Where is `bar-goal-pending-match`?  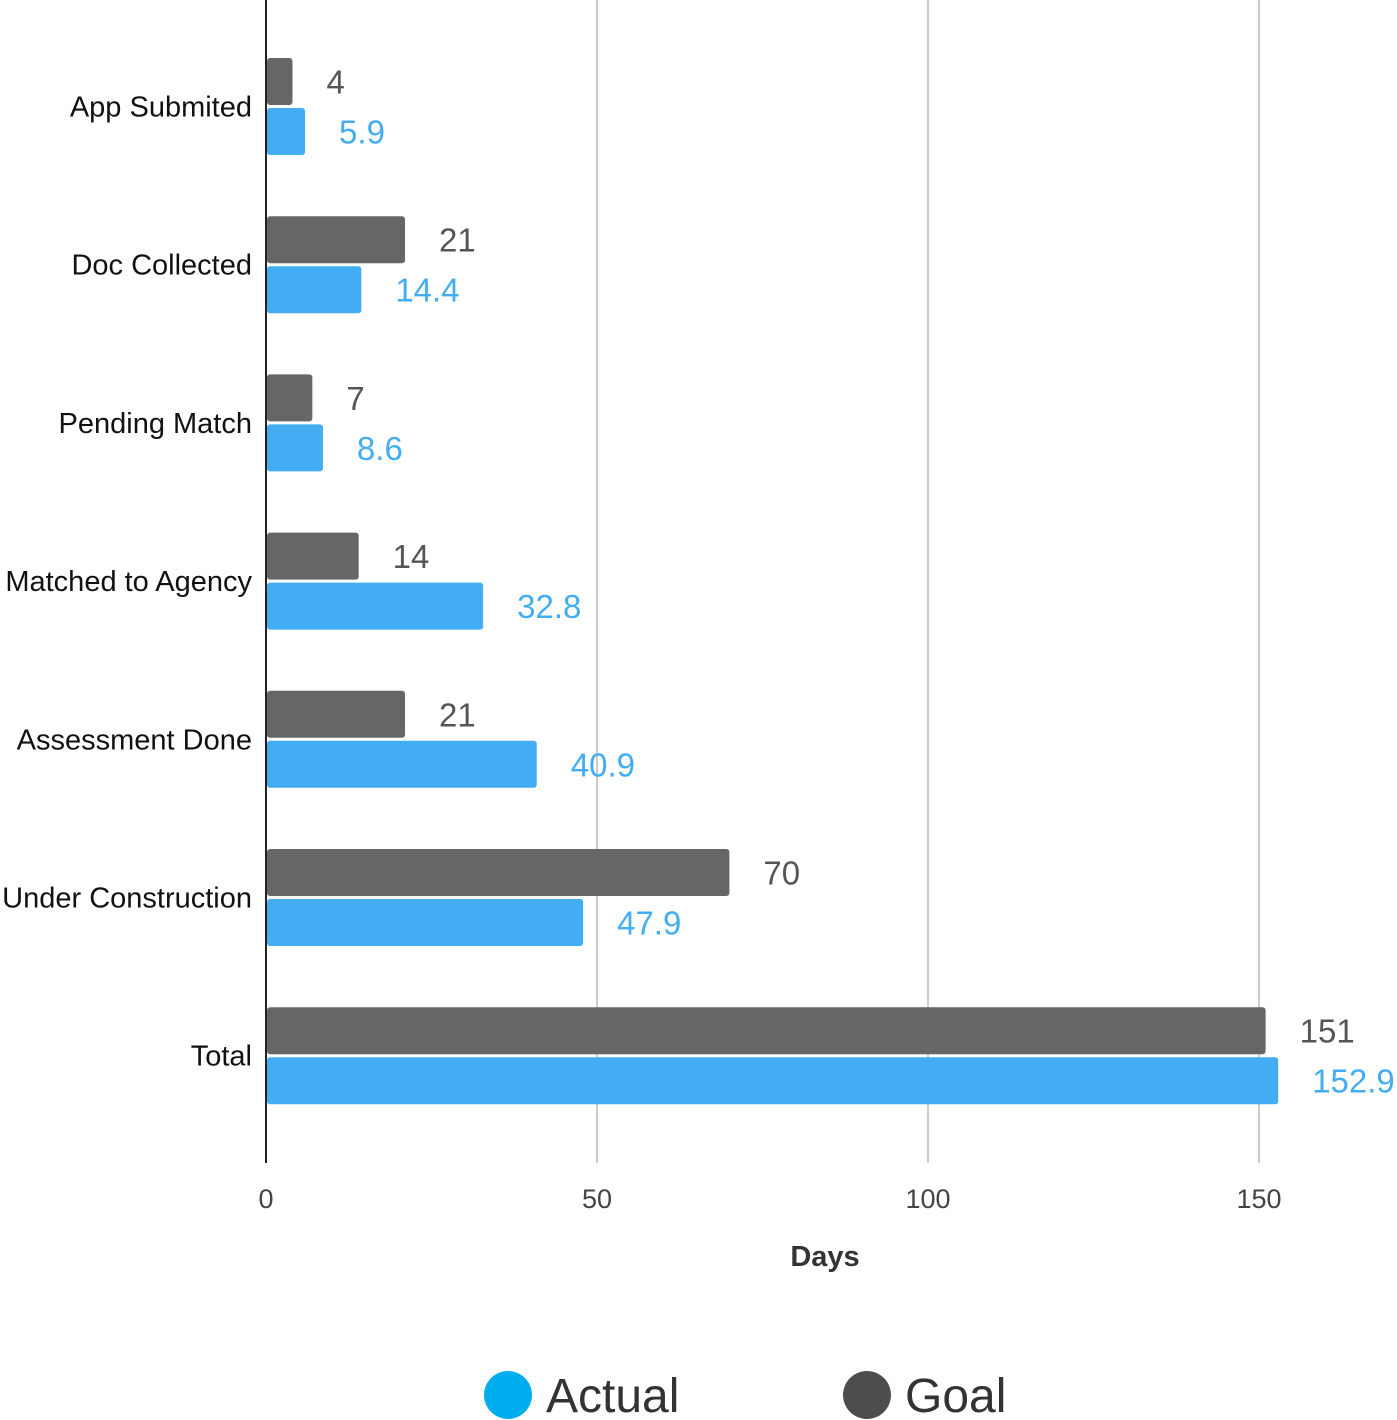 bar-goal-pending-match is located at coordinates (290, 398).